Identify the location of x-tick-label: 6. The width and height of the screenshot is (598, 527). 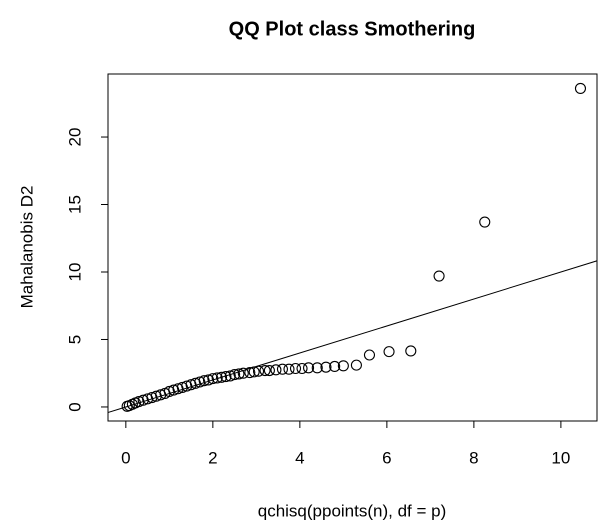
(386, 457).